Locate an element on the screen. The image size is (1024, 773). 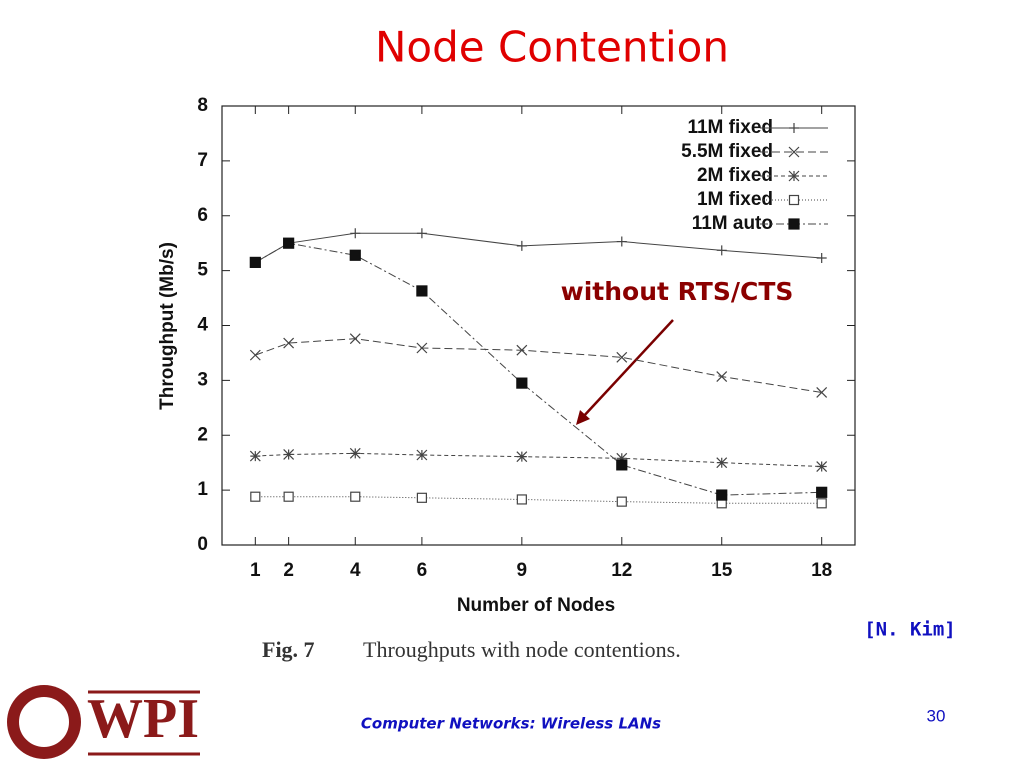
slide-title: Node Contention is located at coordinates (552, 47).